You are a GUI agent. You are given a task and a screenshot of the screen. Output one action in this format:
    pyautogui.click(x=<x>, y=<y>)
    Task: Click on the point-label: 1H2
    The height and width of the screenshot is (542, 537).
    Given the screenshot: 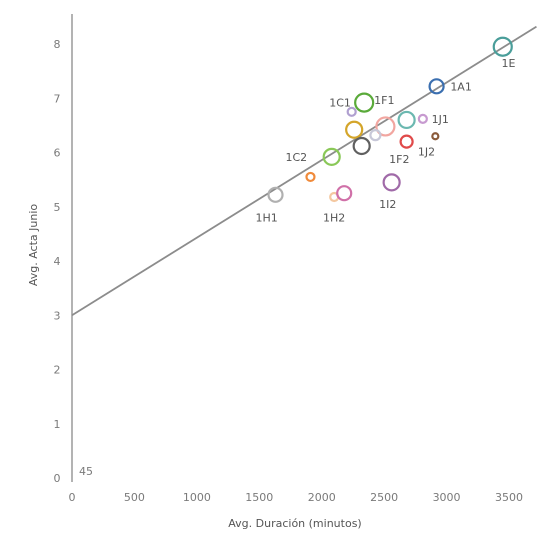 What is the action you would take?
    pyautogui.click(x=334, y=218)
    